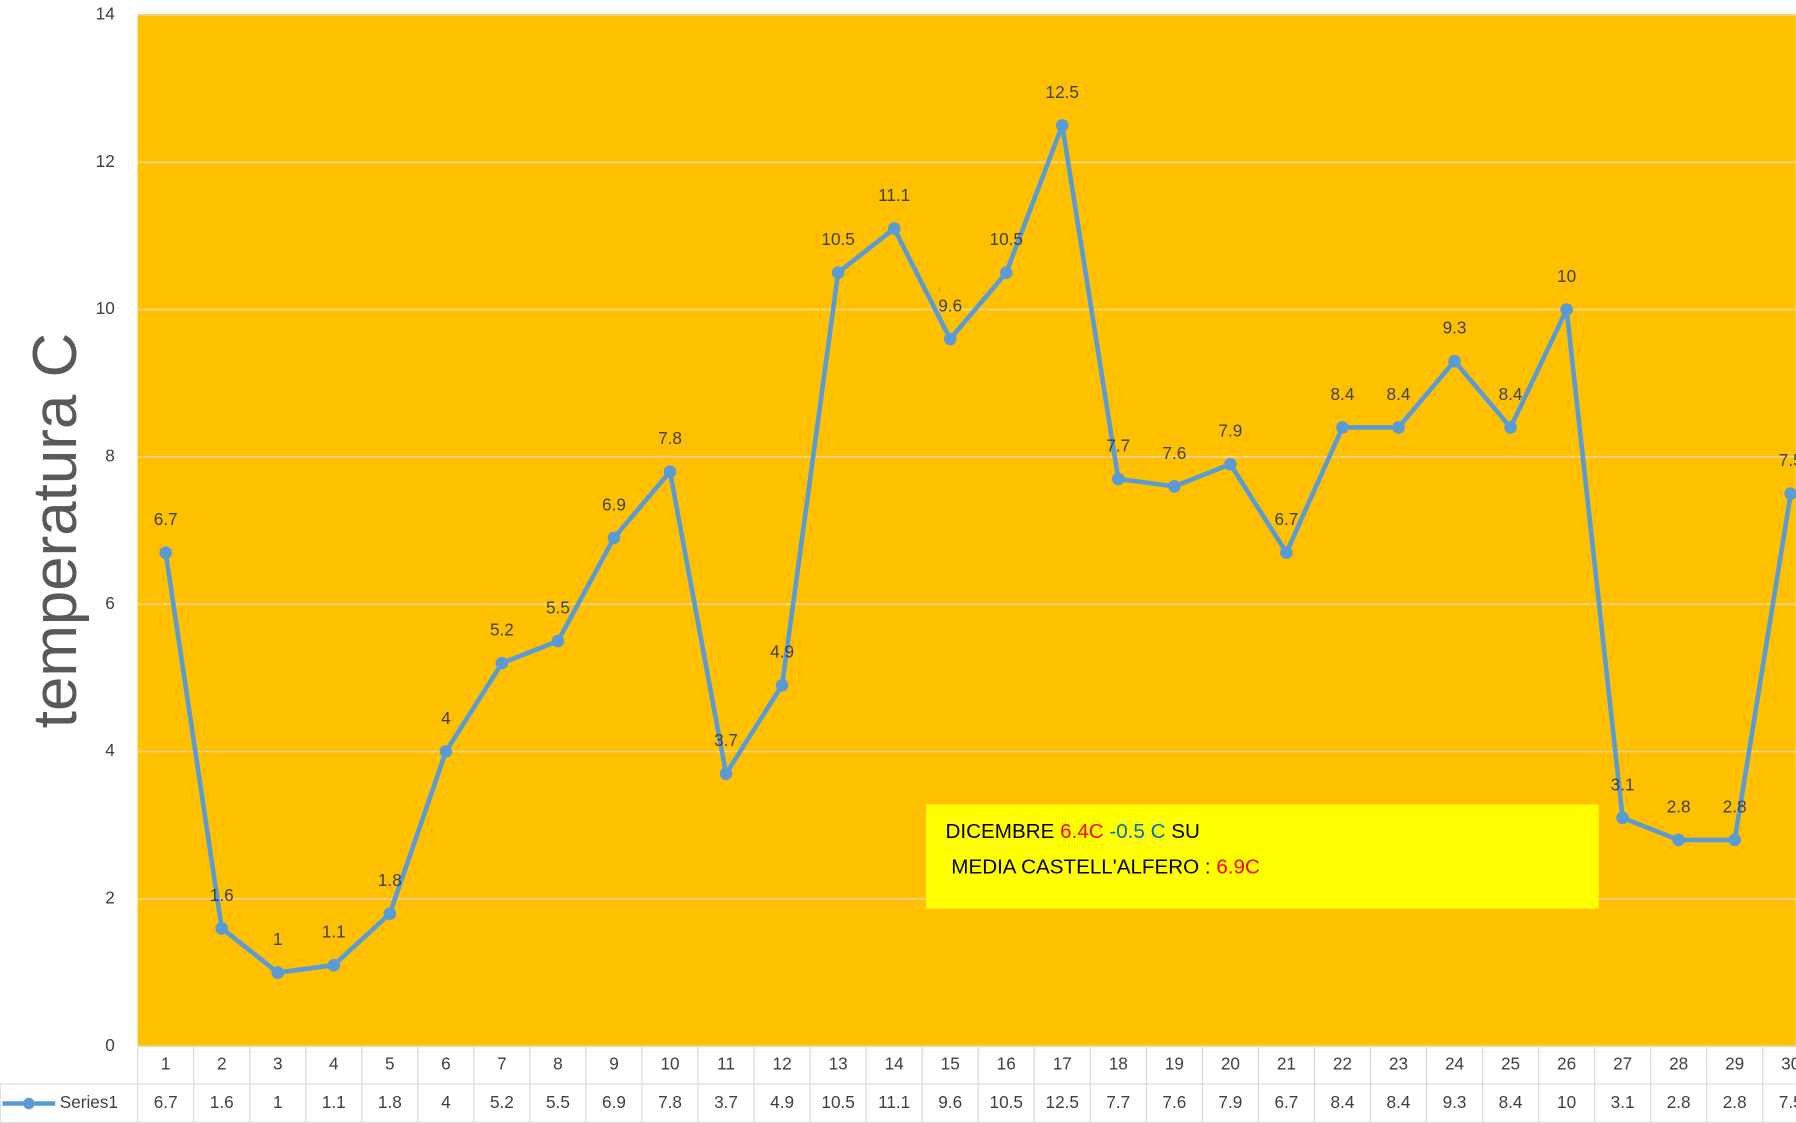  I want to click on x-tick-label: 8, so click(558, 1064).